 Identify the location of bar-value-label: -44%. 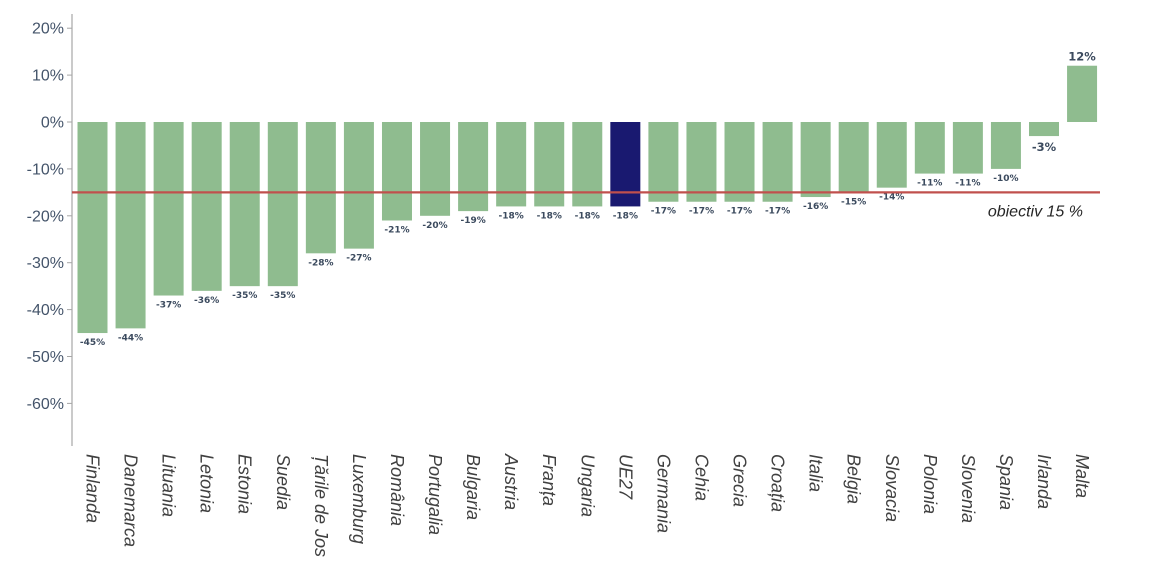
(130, 338).